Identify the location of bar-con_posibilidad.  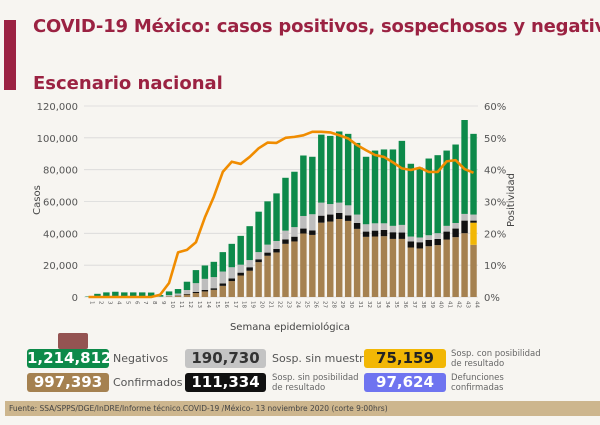
(473, 233).